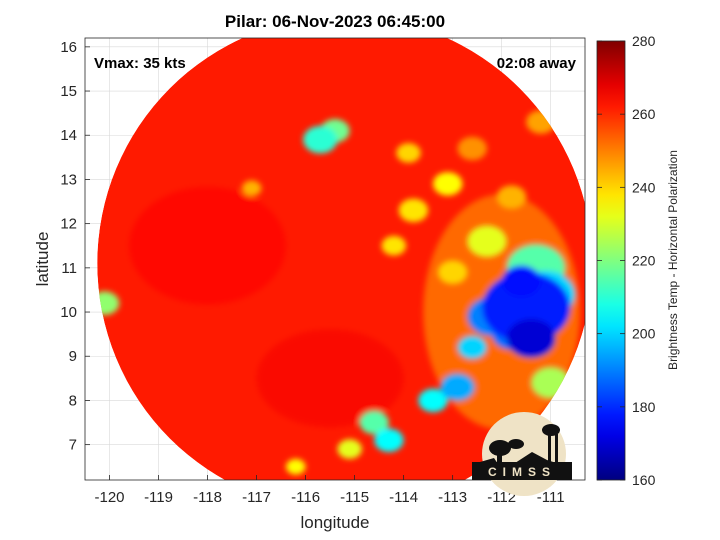  I want to click on y-tick-label: 7, so click(73, 445).